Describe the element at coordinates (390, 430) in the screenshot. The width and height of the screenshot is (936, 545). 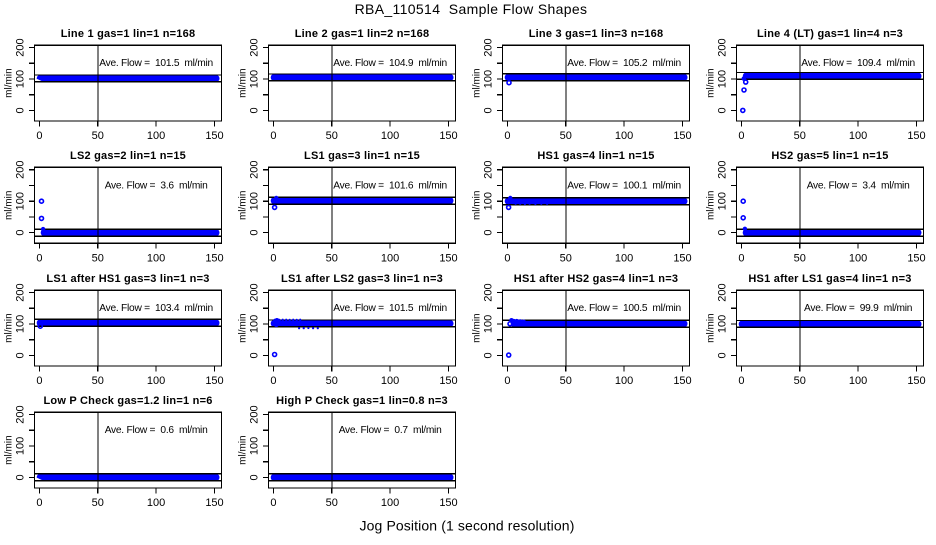
I see `svg-text: Ave. Flow = 0.7 ml/min` at that location.